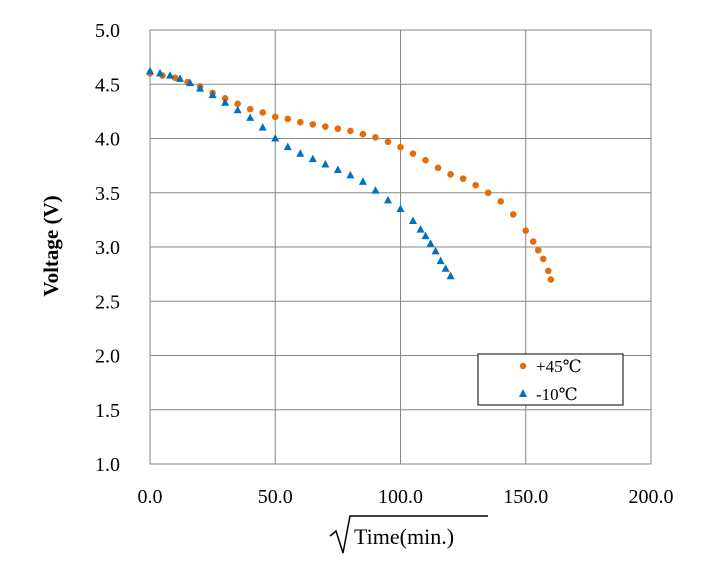 The image size is (702, 563). I want to click on y-tick-label: 4.0, so click(107, 140).